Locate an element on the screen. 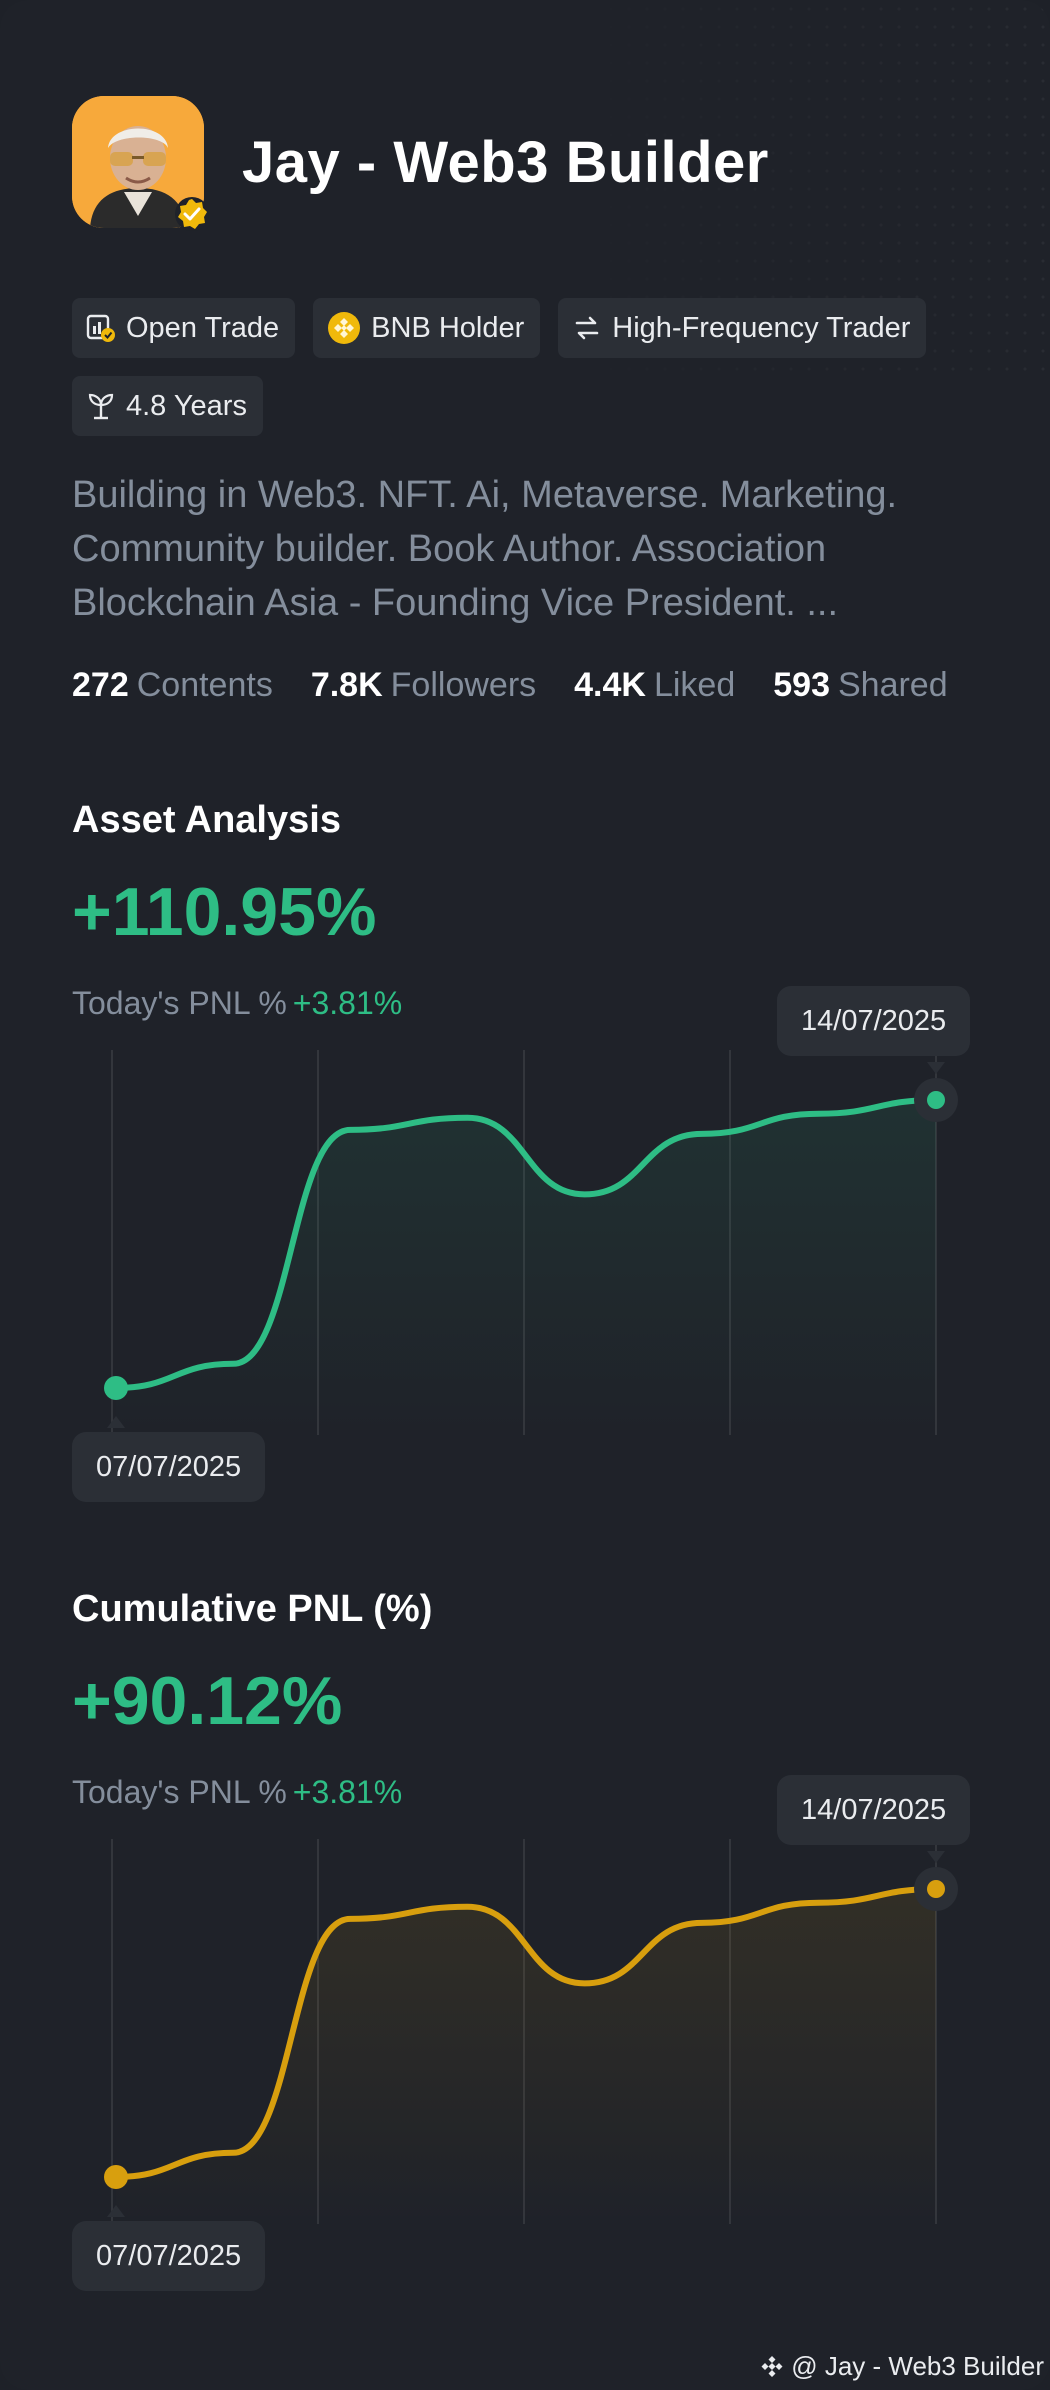 The height and width of the screenshot is (2390, 1050). avatar-portrait is located at coordinates (138, 162).